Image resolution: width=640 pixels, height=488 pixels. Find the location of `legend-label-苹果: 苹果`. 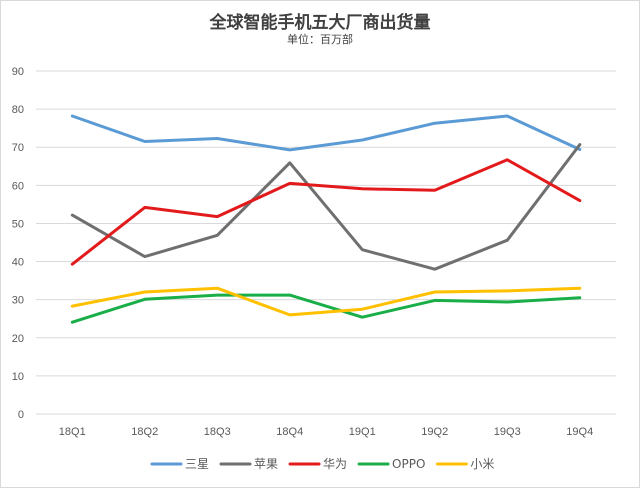

legend-label-苹果: 苹果 is located at coordinates (266, 464).